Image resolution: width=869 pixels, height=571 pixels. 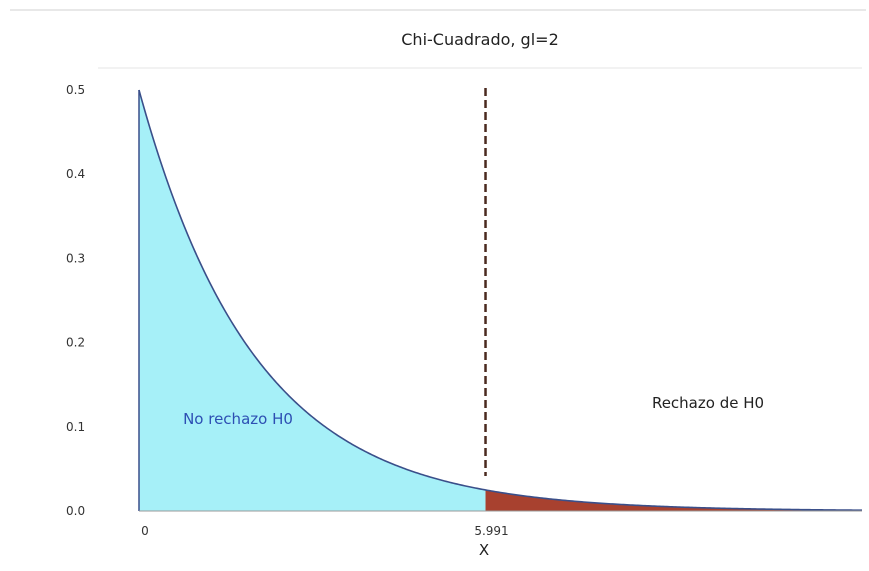 I want to click on reject-area, so click(x=673, y=500).